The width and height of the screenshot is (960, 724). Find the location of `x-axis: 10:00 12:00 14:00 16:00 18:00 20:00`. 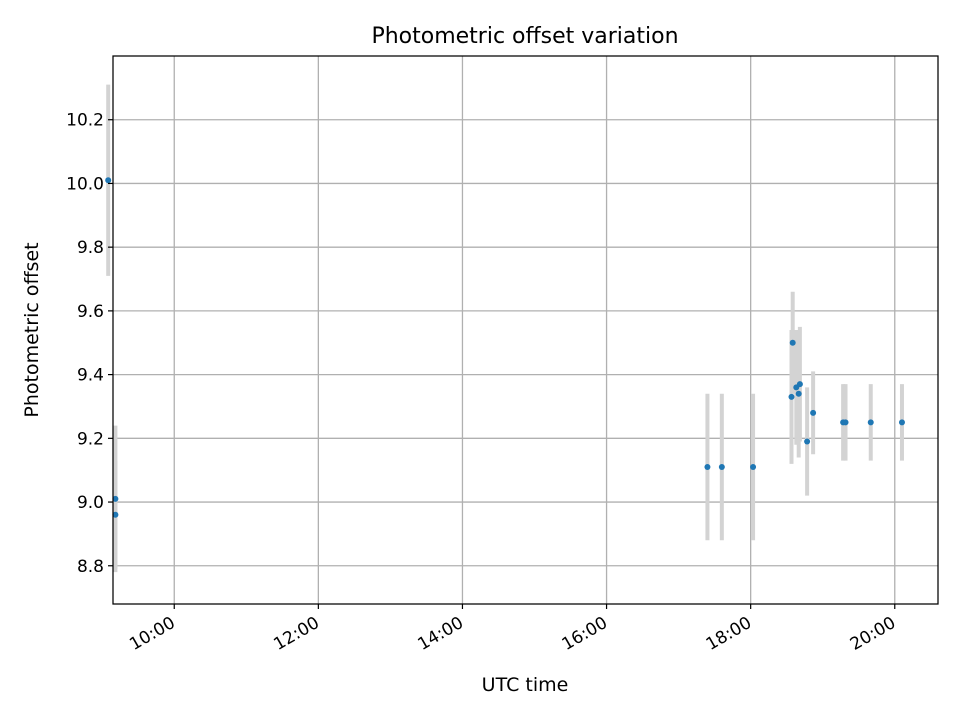

x-axis: 10:00 12:00 14:00 16:00 18:00 20:00 is located at coordinates (512, 629).